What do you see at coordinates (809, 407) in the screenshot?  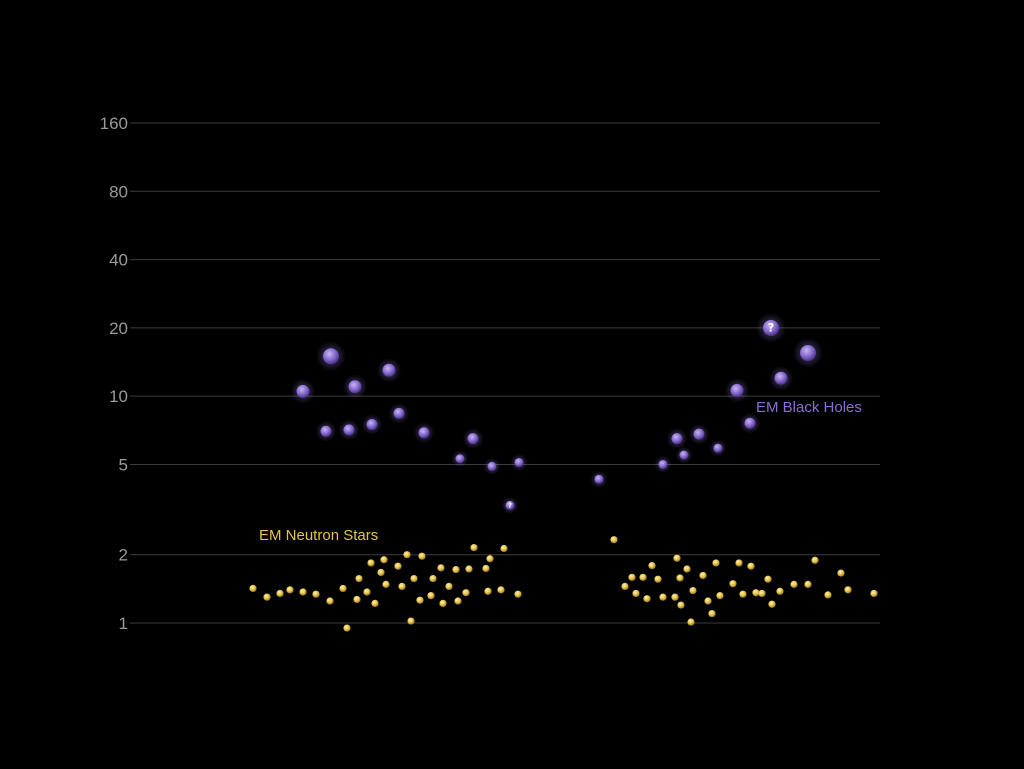 I see `series-label-black-holes: EM Black Holes` at bounding box center [809, 407].